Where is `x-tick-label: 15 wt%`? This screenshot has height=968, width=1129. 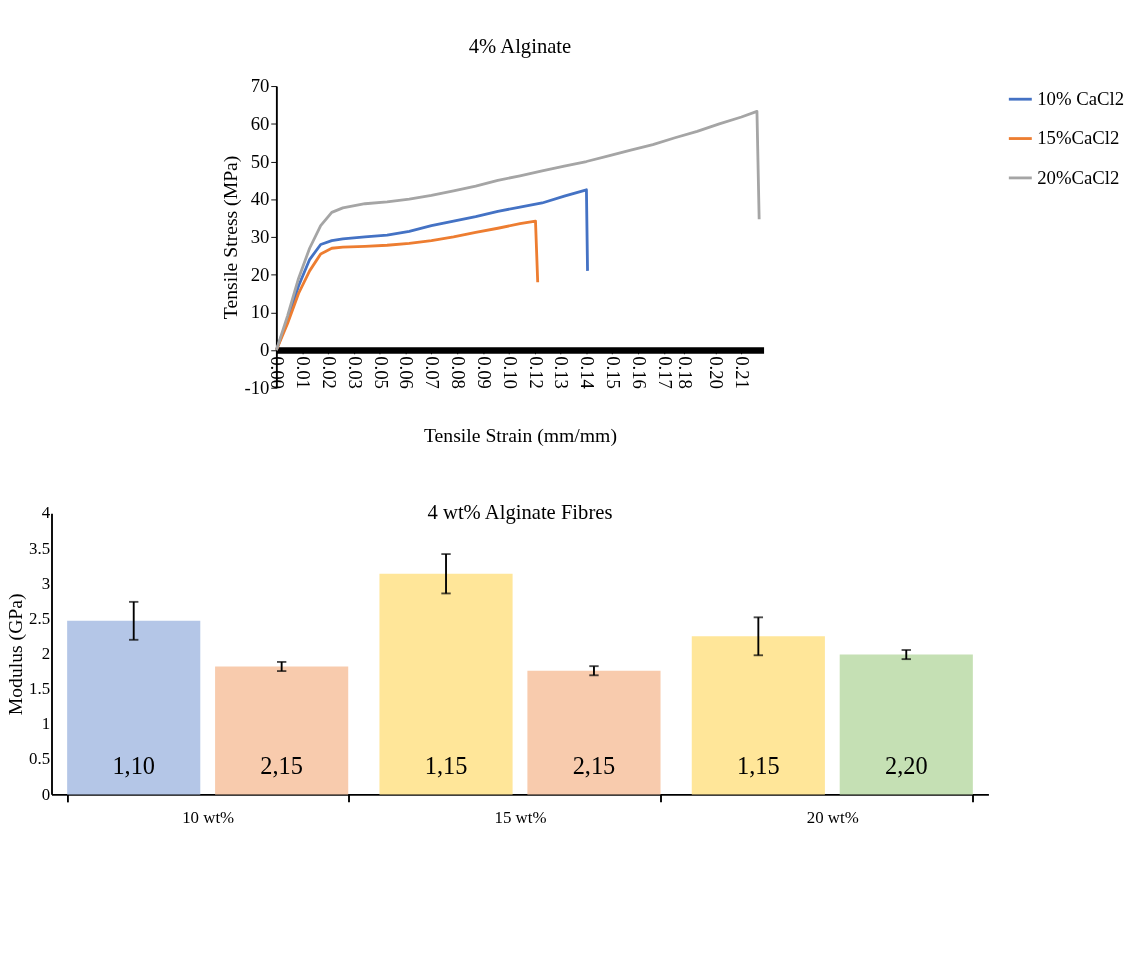
x-tick-label: 15 wt% is located at coordinates (520, 817).